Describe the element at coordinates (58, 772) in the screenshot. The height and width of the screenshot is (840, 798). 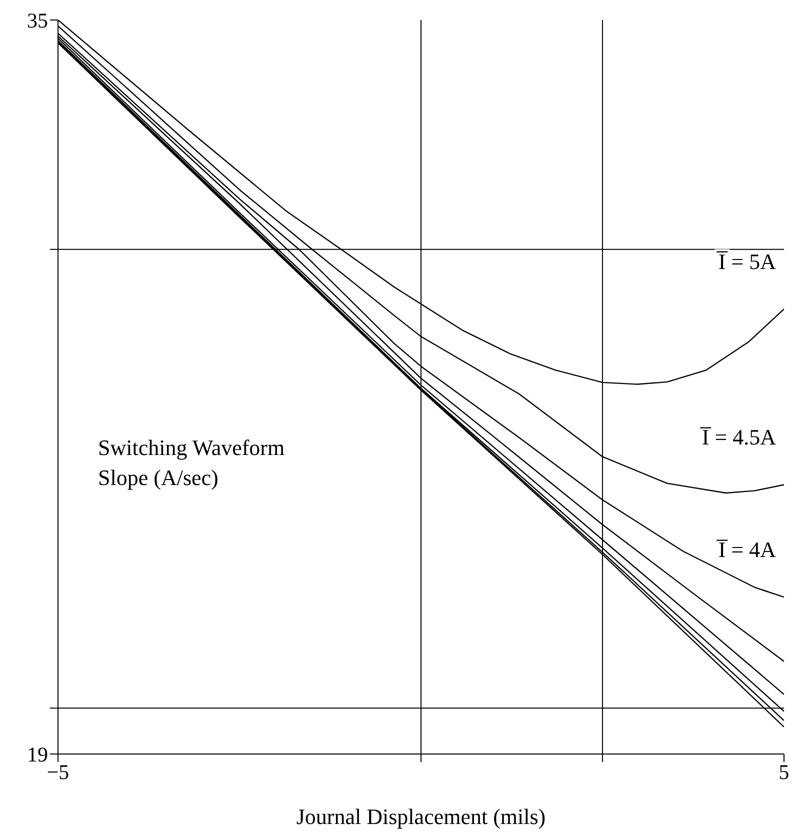
I see `x-tick-label: −5` at that location.